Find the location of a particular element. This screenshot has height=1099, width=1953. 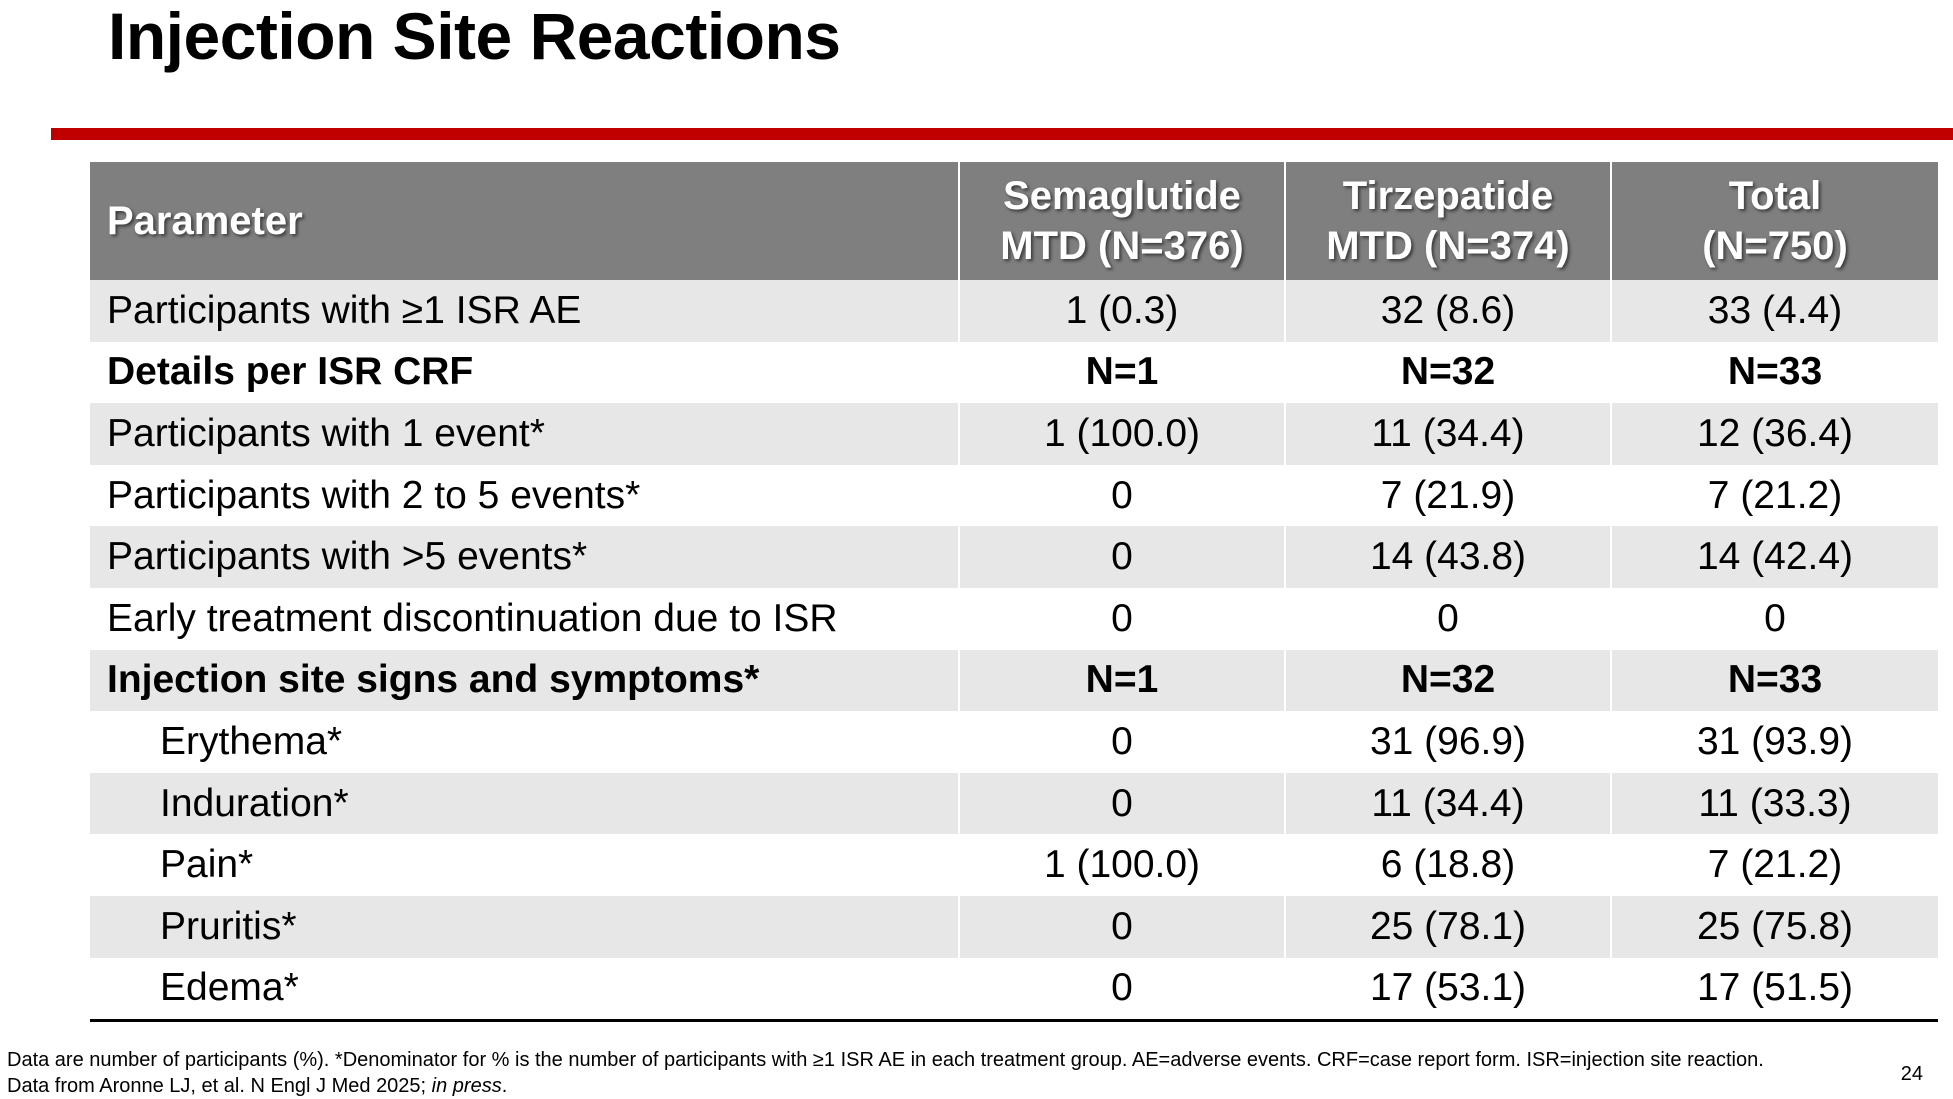

row-label: Participants with 2 to 5 events* is located at coordinates (524, 495).